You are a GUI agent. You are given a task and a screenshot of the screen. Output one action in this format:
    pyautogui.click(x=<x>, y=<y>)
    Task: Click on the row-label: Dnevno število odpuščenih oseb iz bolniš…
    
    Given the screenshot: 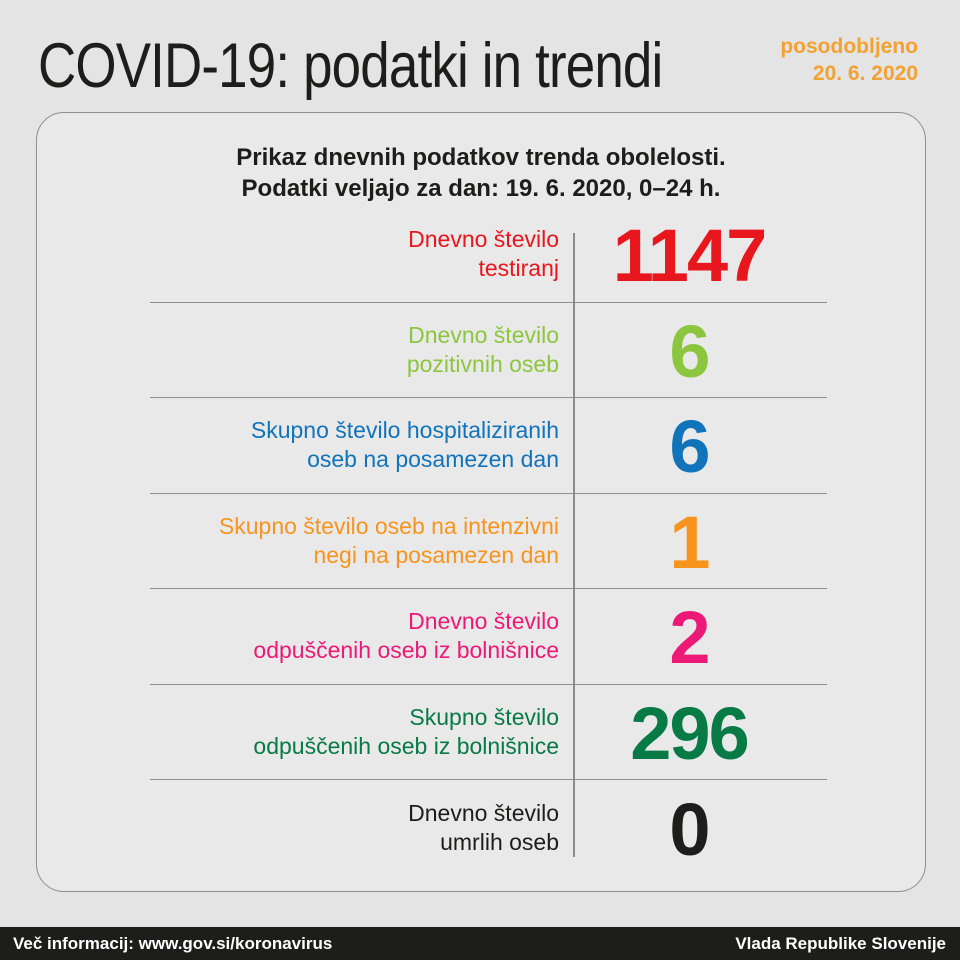 What is the action you would take?
    pyautogui.click(x=361, y=636)
    